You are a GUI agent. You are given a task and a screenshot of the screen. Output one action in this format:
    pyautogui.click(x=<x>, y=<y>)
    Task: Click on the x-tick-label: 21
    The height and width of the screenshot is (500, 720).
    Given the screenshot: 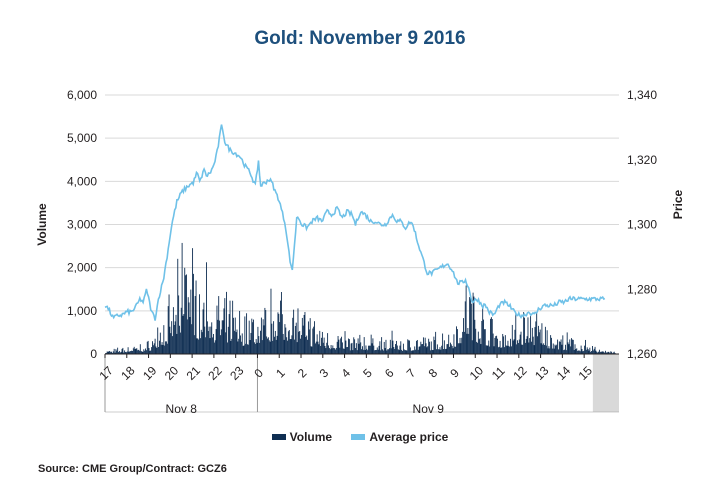 What is the action you would take?
    pyautogui.click(x=194, y=373)
    